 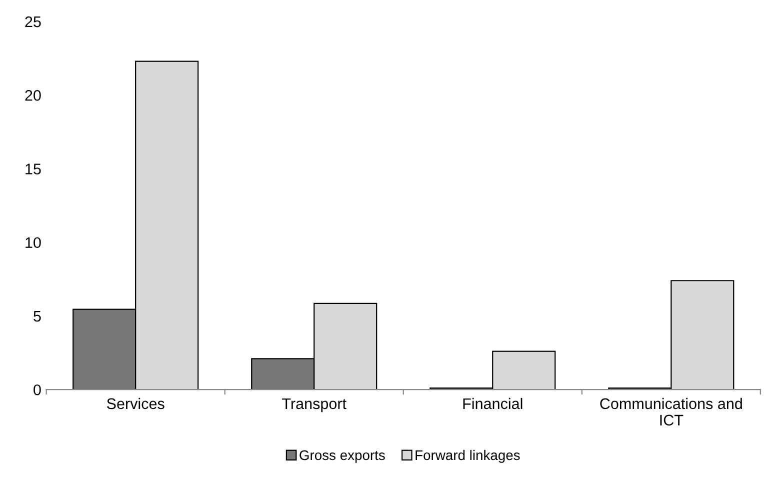 What do you see at coordinates (33, 22) in the screenshot?
I see `y-tick-label: 25` at bounding box center [33, 22].